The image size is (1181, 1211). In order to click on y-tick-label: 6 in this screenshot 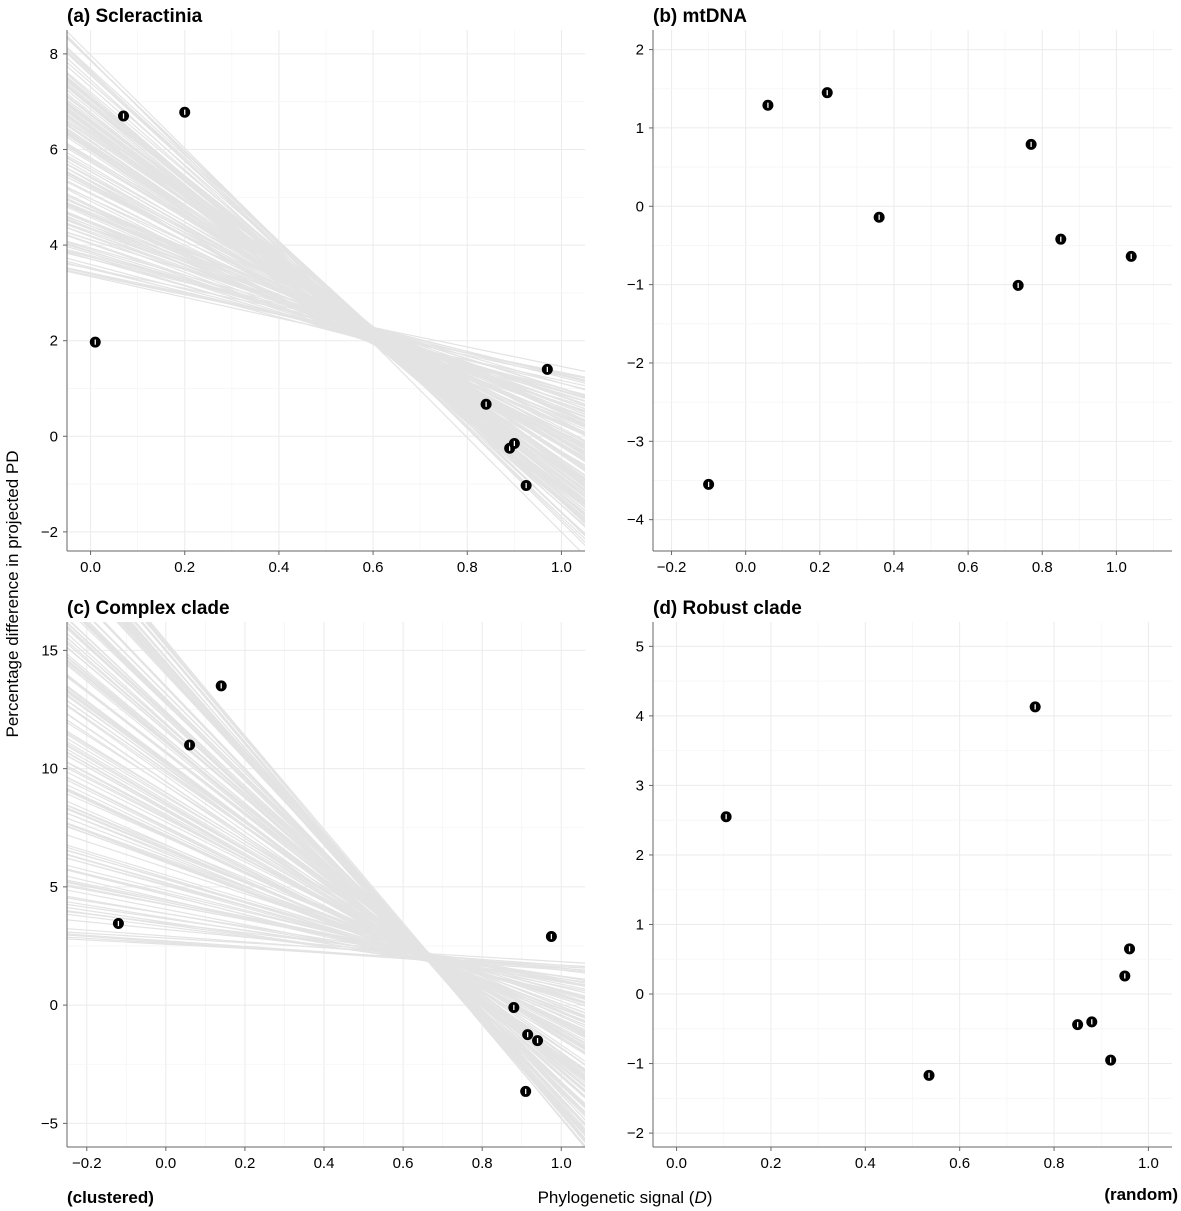, I will do `click(54, 149)`.